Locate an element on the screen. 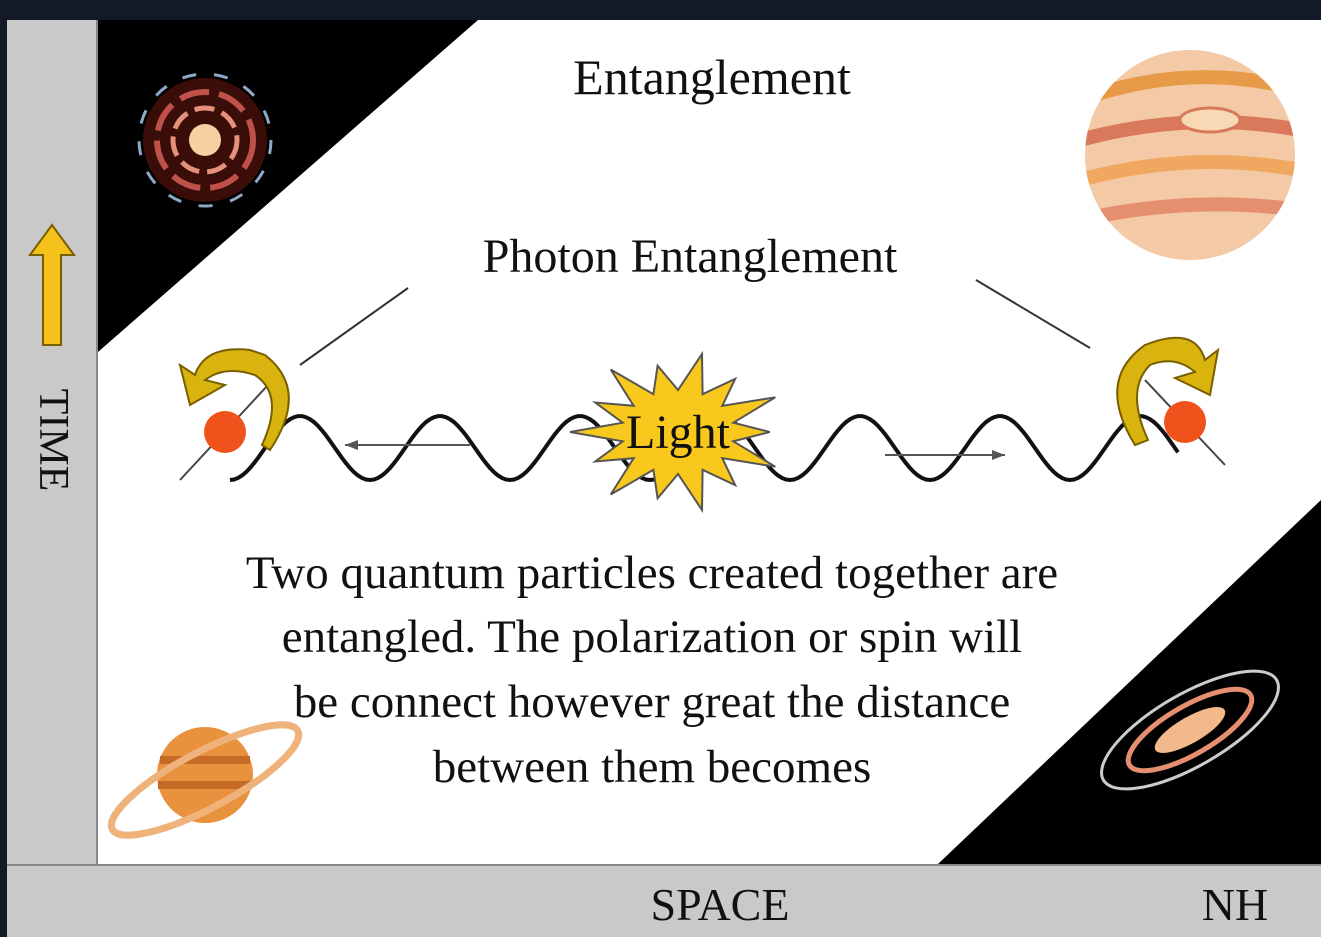  saturn is located at coordinates (205, 780).